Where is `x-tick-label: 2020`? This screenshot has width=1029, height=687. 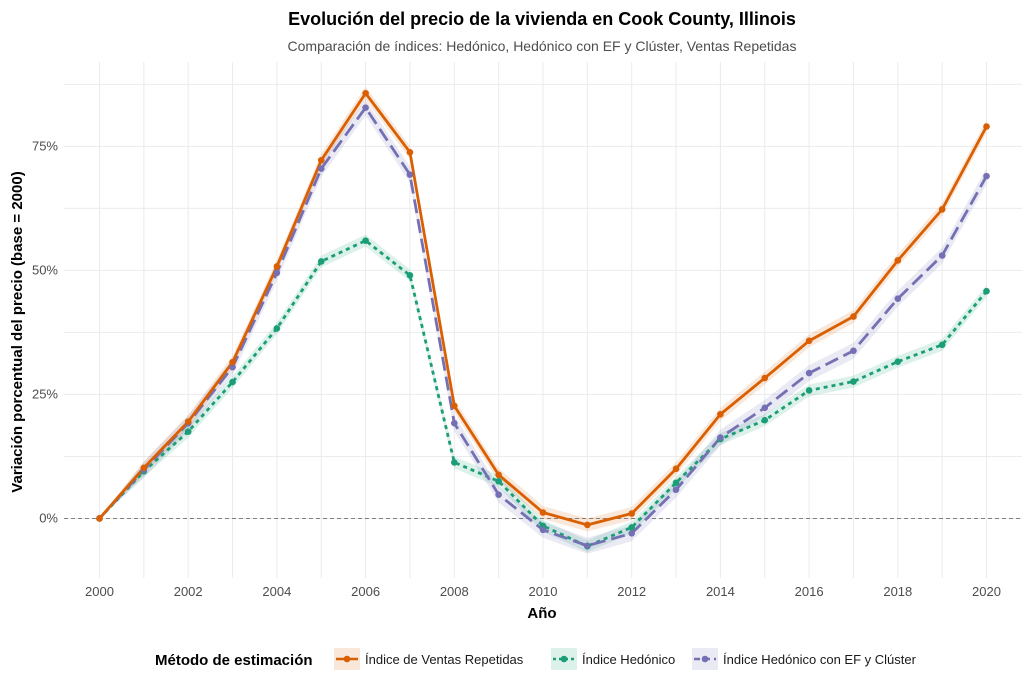 x-tick-label: 2020 is located at coordinates (986, 591).